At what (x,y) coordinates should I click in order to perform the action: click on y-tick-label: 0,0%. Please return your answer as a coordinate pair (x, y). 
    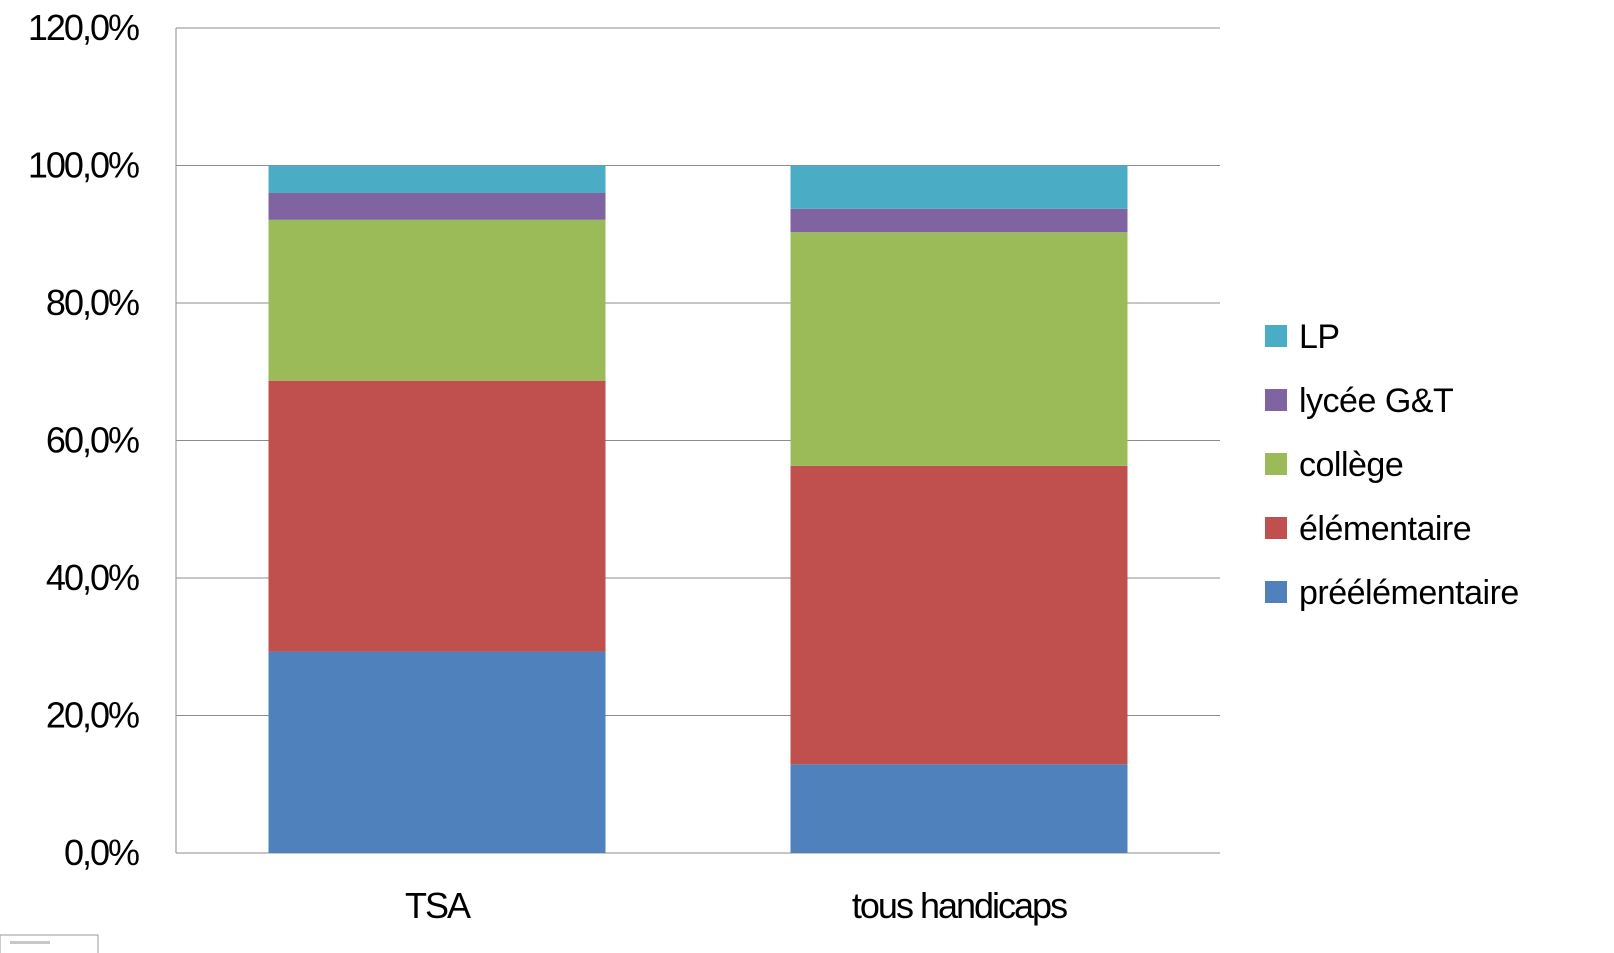
    Looking at the image, I should click on (101, 852).